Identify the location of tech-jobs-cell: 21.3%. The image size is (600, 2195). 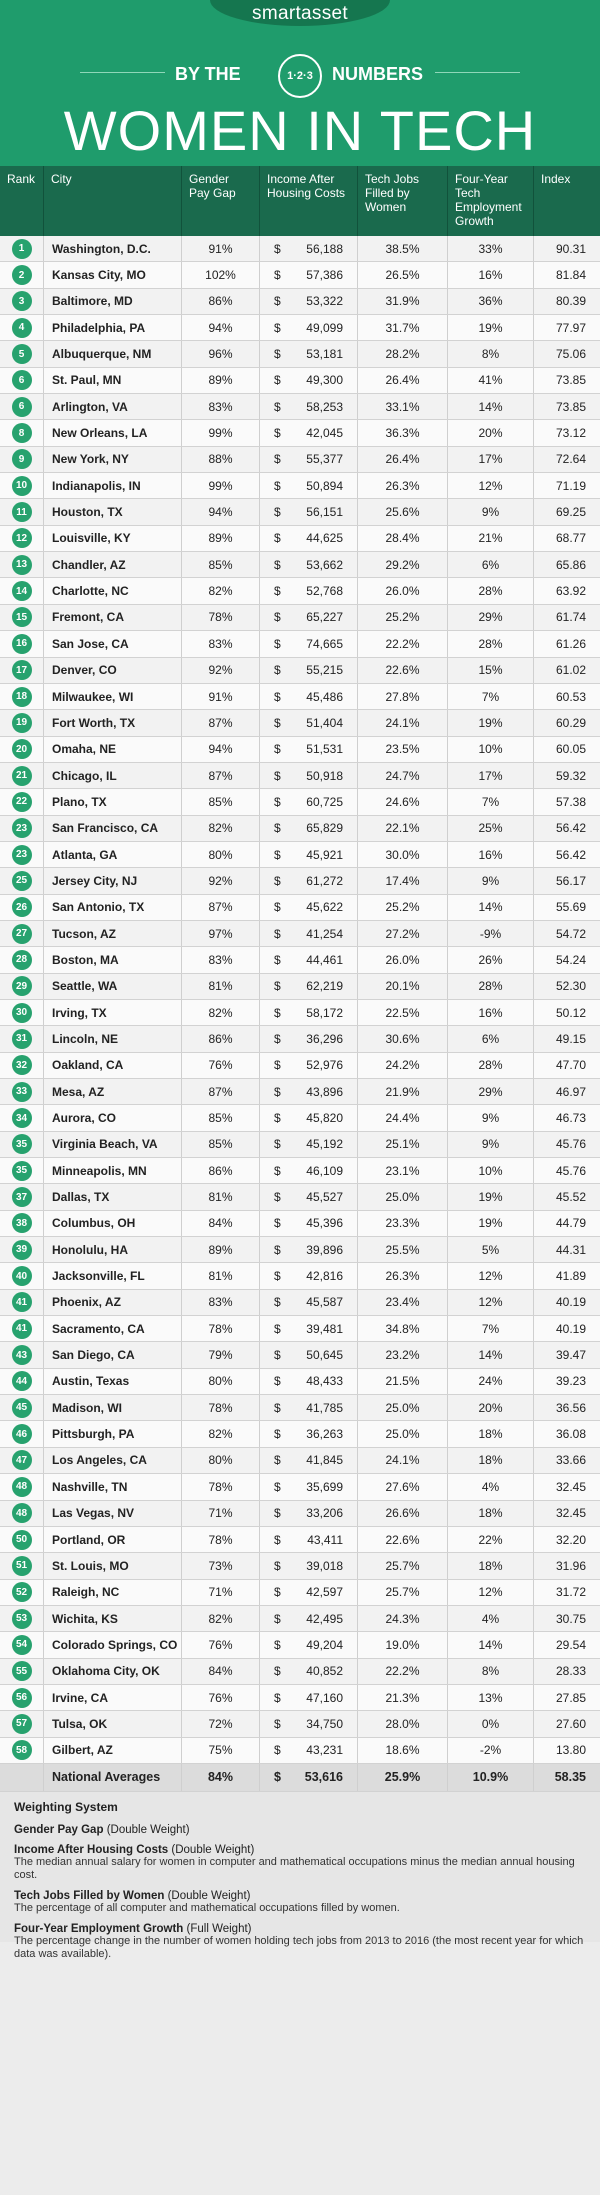
(403, 1697).